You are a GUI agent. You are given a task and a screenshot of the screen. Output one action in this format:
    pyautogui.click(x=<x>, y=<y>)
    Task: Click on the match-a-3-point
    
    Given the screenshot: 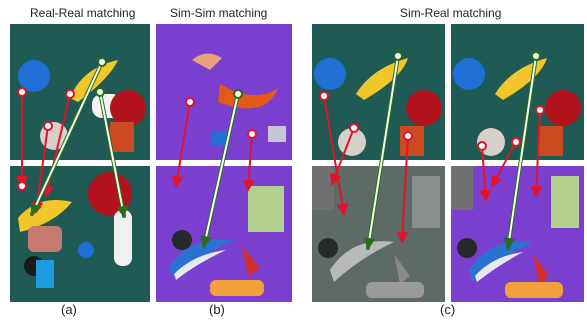 What is the action you would take?
    pyautogui.click(x=70, y=94)
    